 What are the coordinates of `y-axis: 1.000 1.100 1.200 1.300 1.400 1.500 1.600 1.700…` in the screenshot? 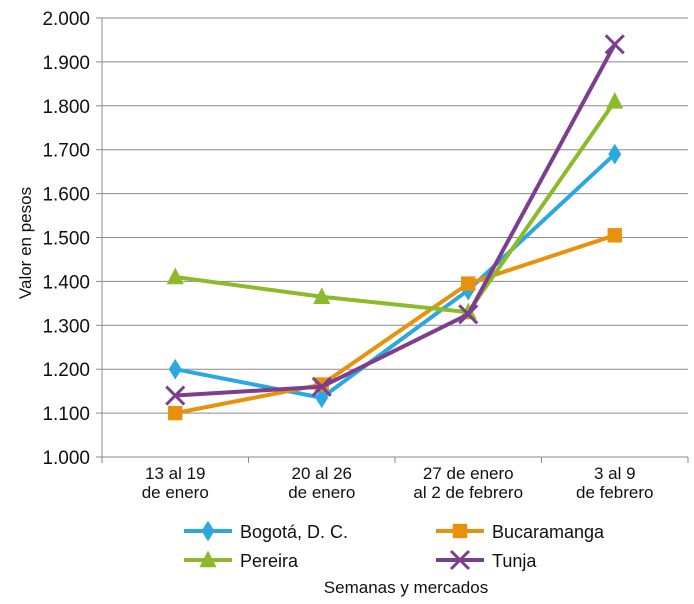 It's located at (72, 239).